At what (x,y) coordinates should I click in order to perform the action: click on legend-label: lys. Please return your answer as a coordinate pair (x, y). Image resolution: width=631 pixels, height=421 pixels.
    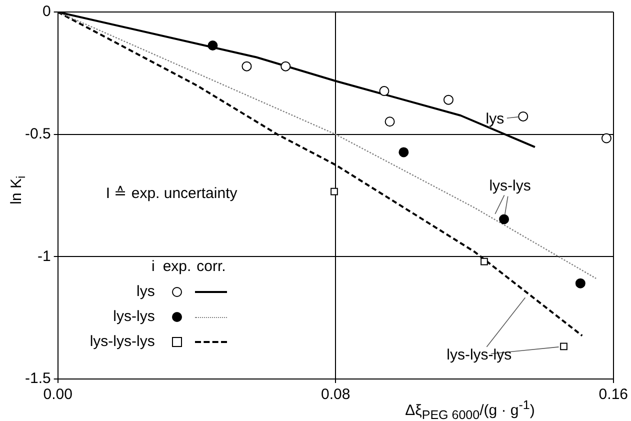
    Looking at the image, I should click on (146, 292).